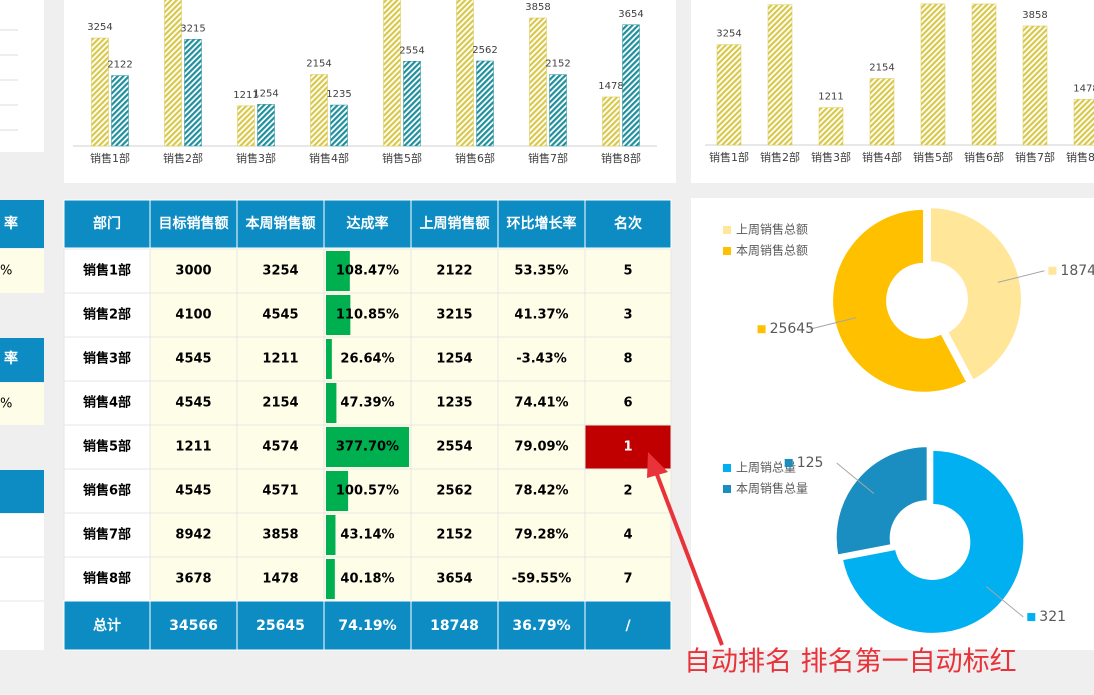 Image resolution: width=1094 pixels, height=695 pixels. Describe the element at coordinates (557, 64) in the screenshot. I see `value-label: 2152` at that location.